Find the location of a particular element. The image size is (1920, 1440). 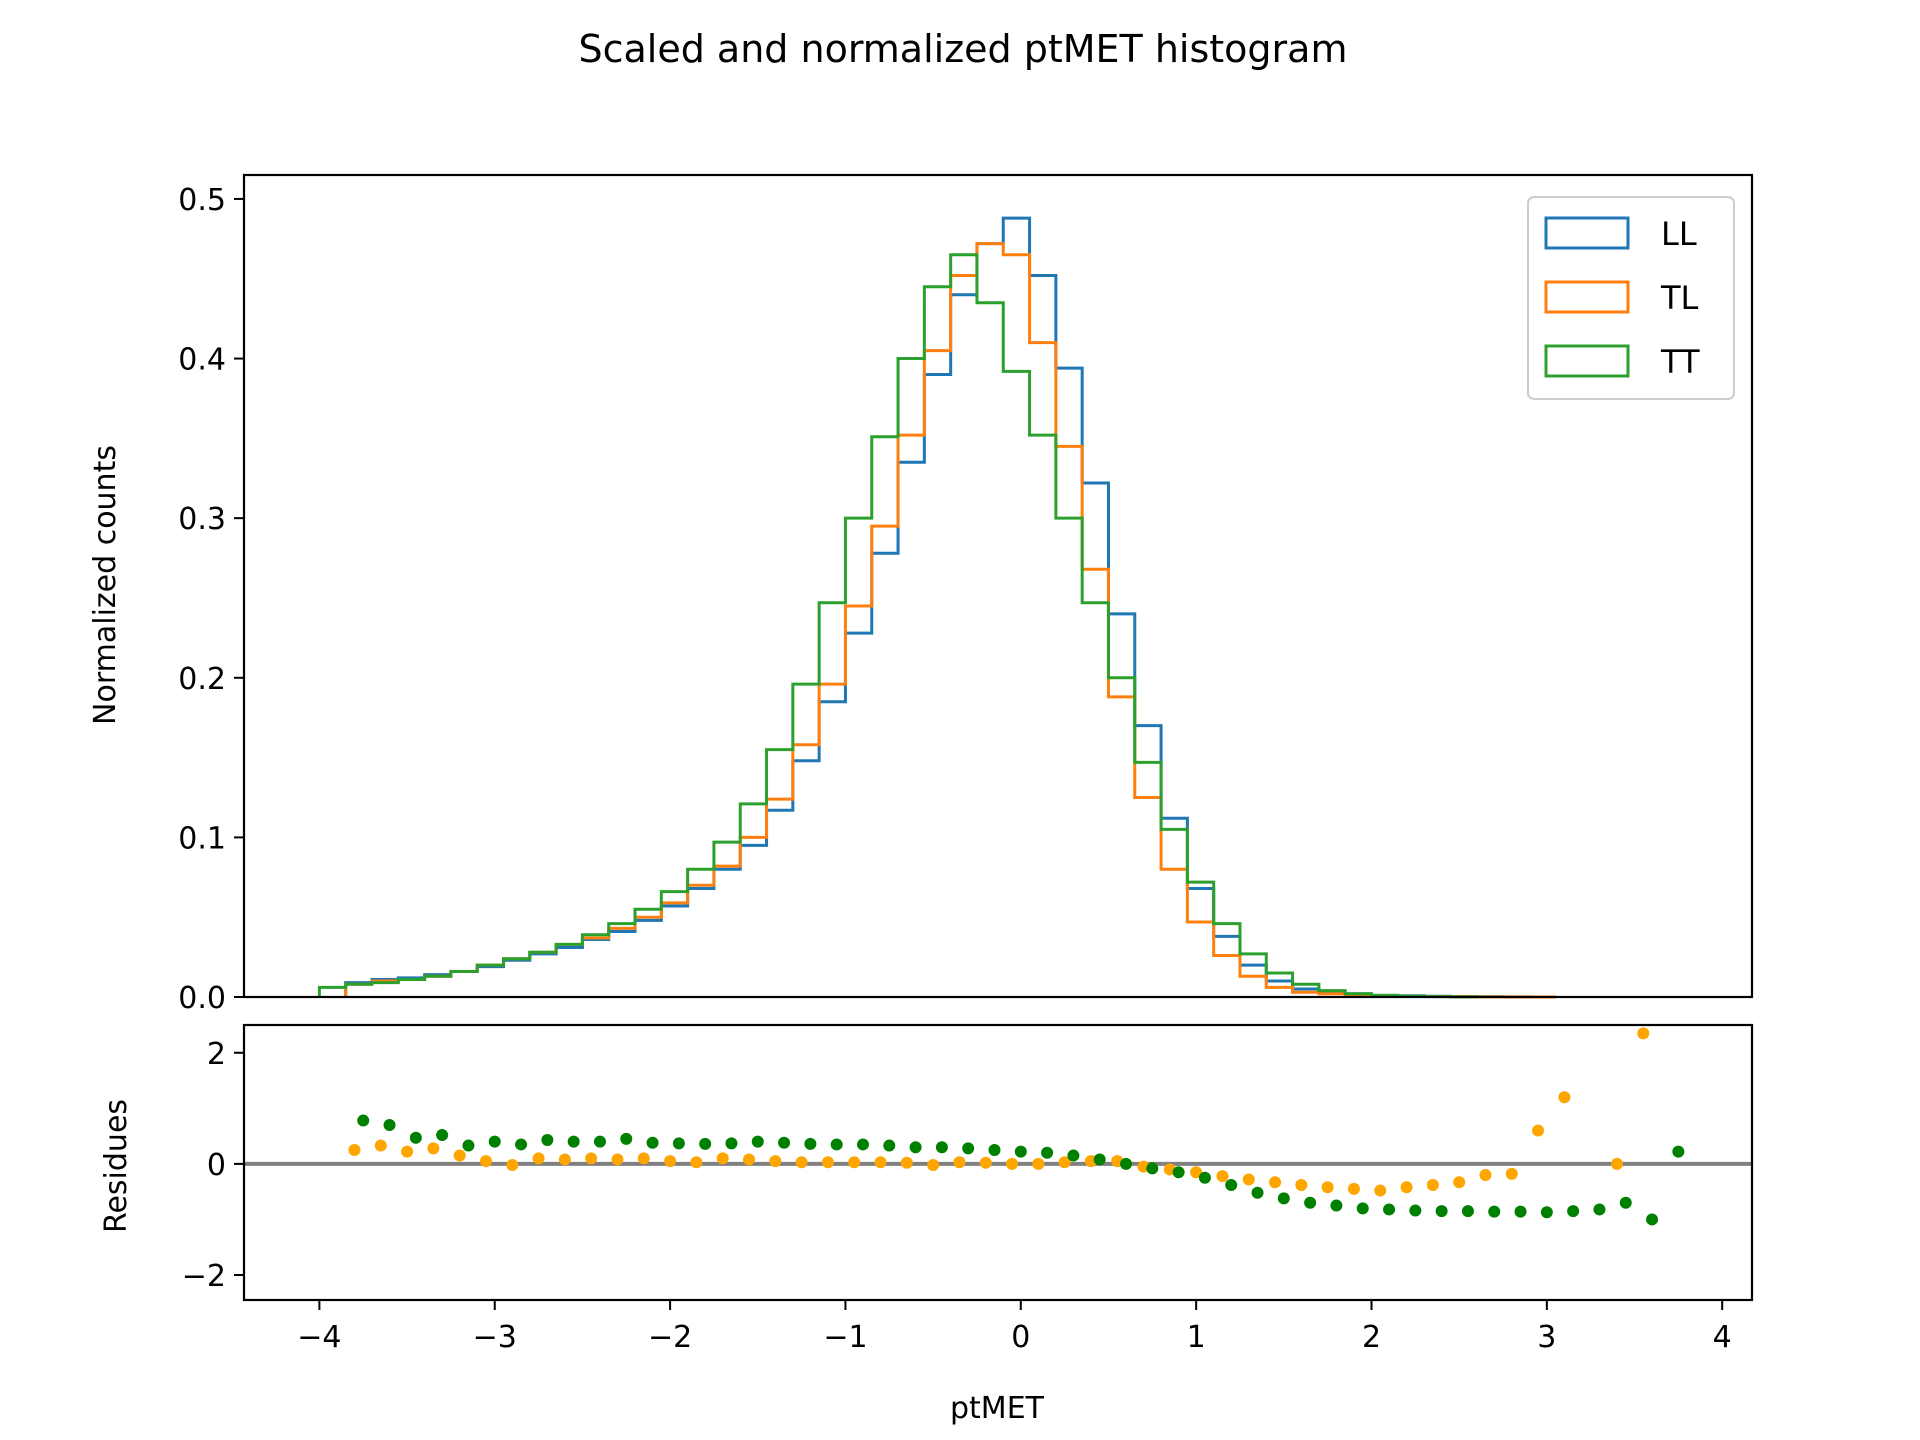

legend-swatch-tt is located at coordinates (1587, 361).